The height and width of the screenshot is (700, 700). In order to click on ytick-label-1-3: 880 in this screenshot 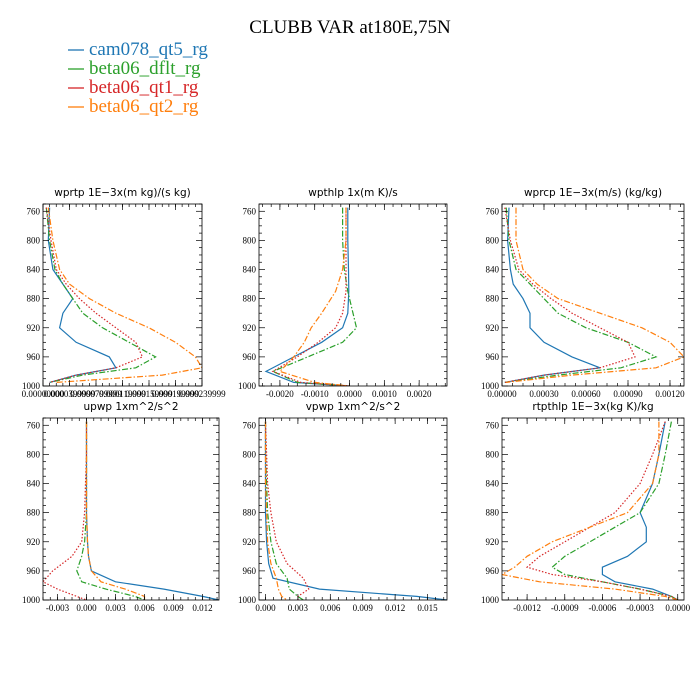, I will do `click(250, 299)`.